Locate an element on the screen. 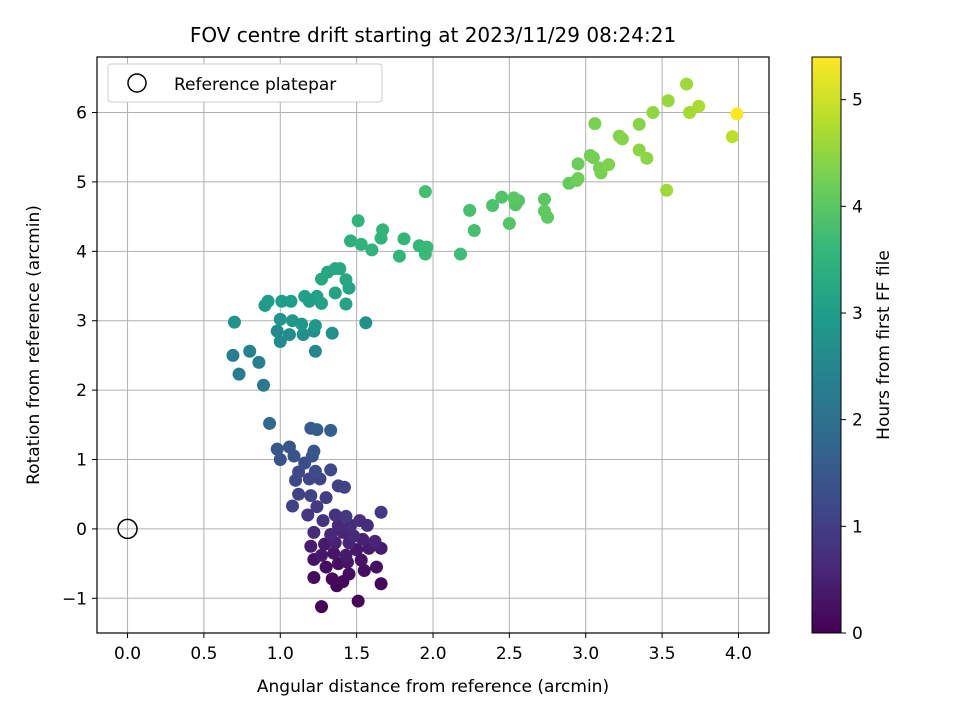  x-tick-label: 3.0 is located at coordinates (585, 654).